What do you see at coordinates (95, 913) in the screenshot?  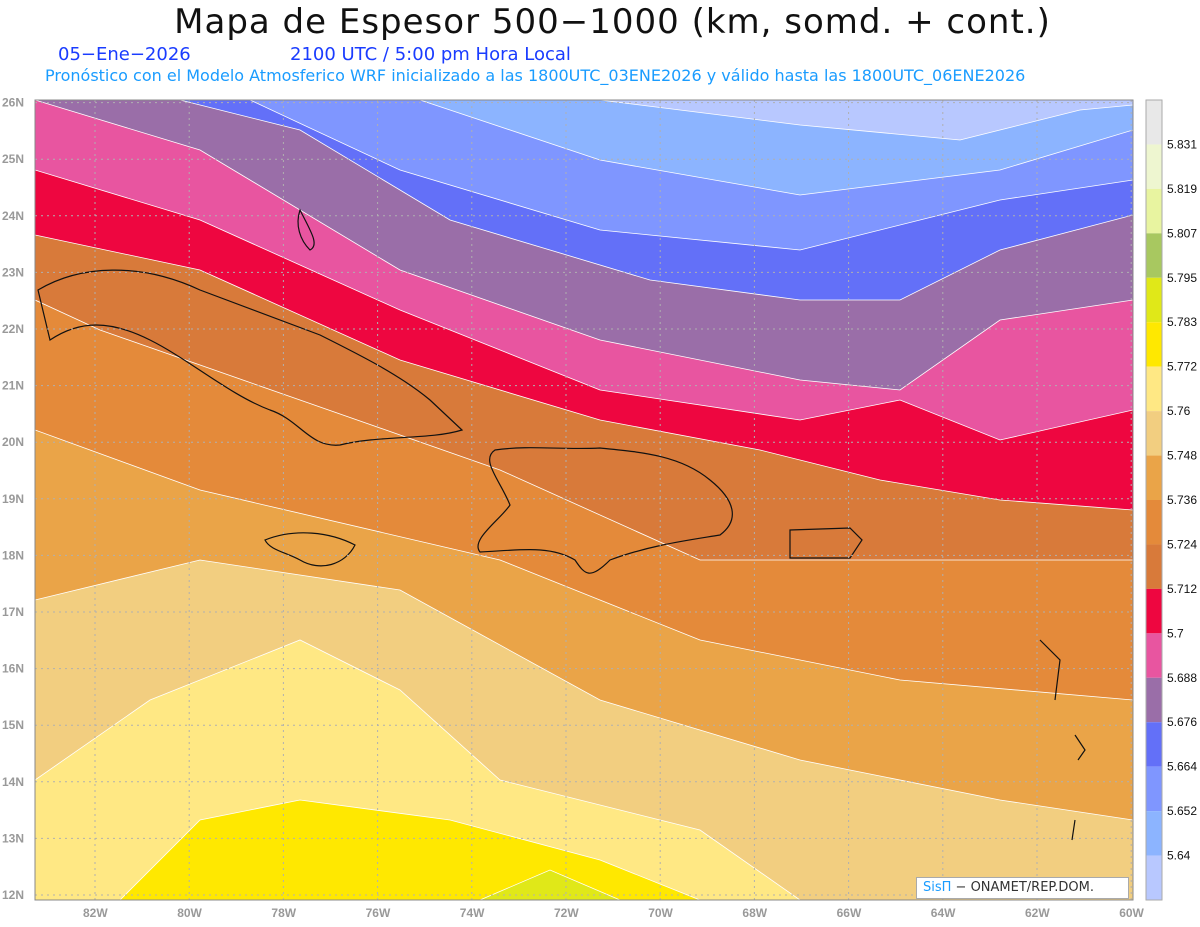 I see `lon-label: 82W` at bounding box center [95, 913].